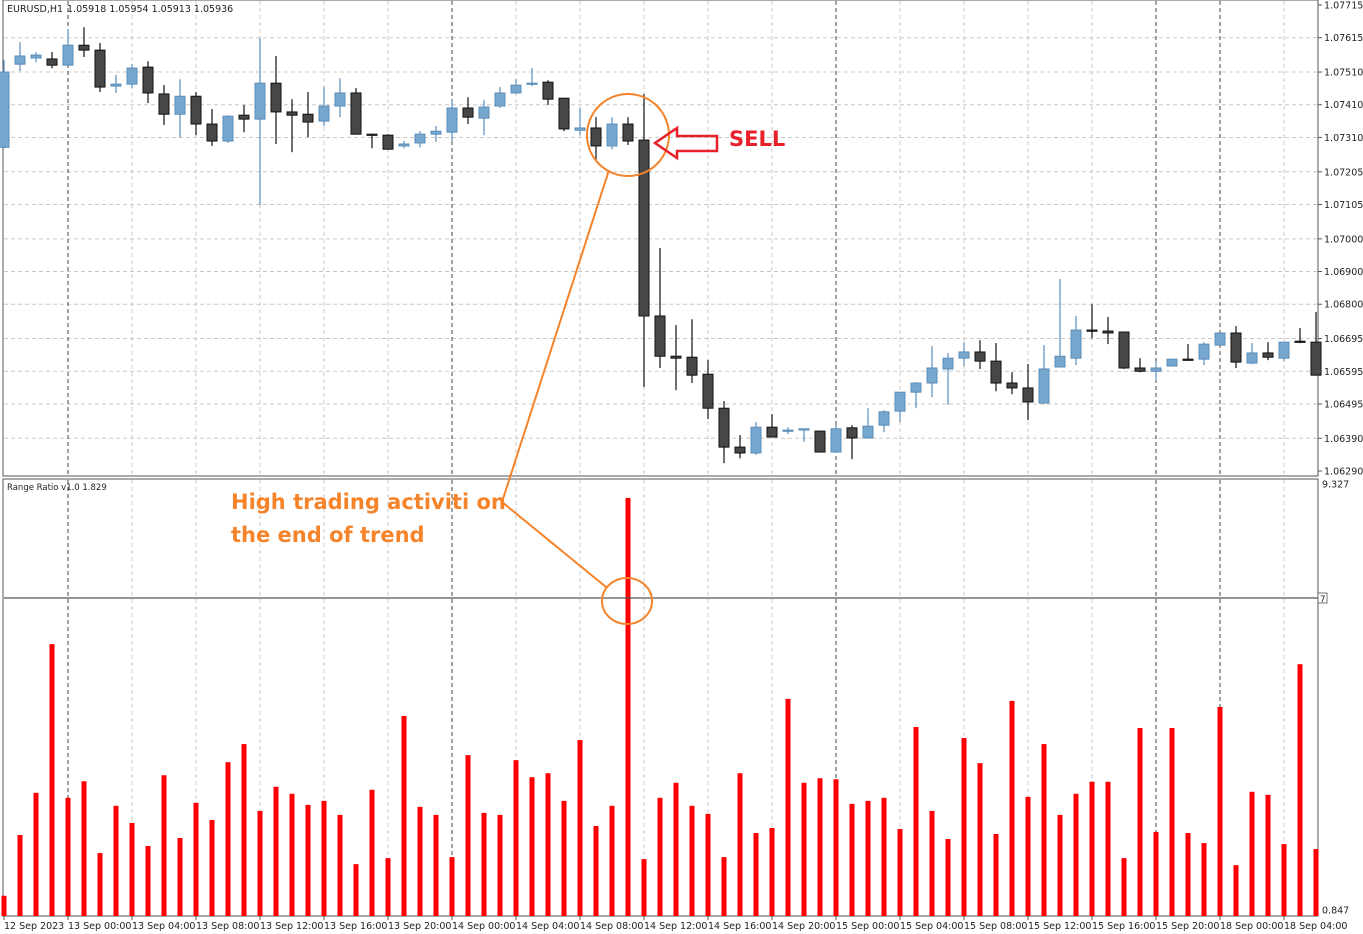  I want to click on time-tick-label: 12 Sep 2023, so click(34, 926).